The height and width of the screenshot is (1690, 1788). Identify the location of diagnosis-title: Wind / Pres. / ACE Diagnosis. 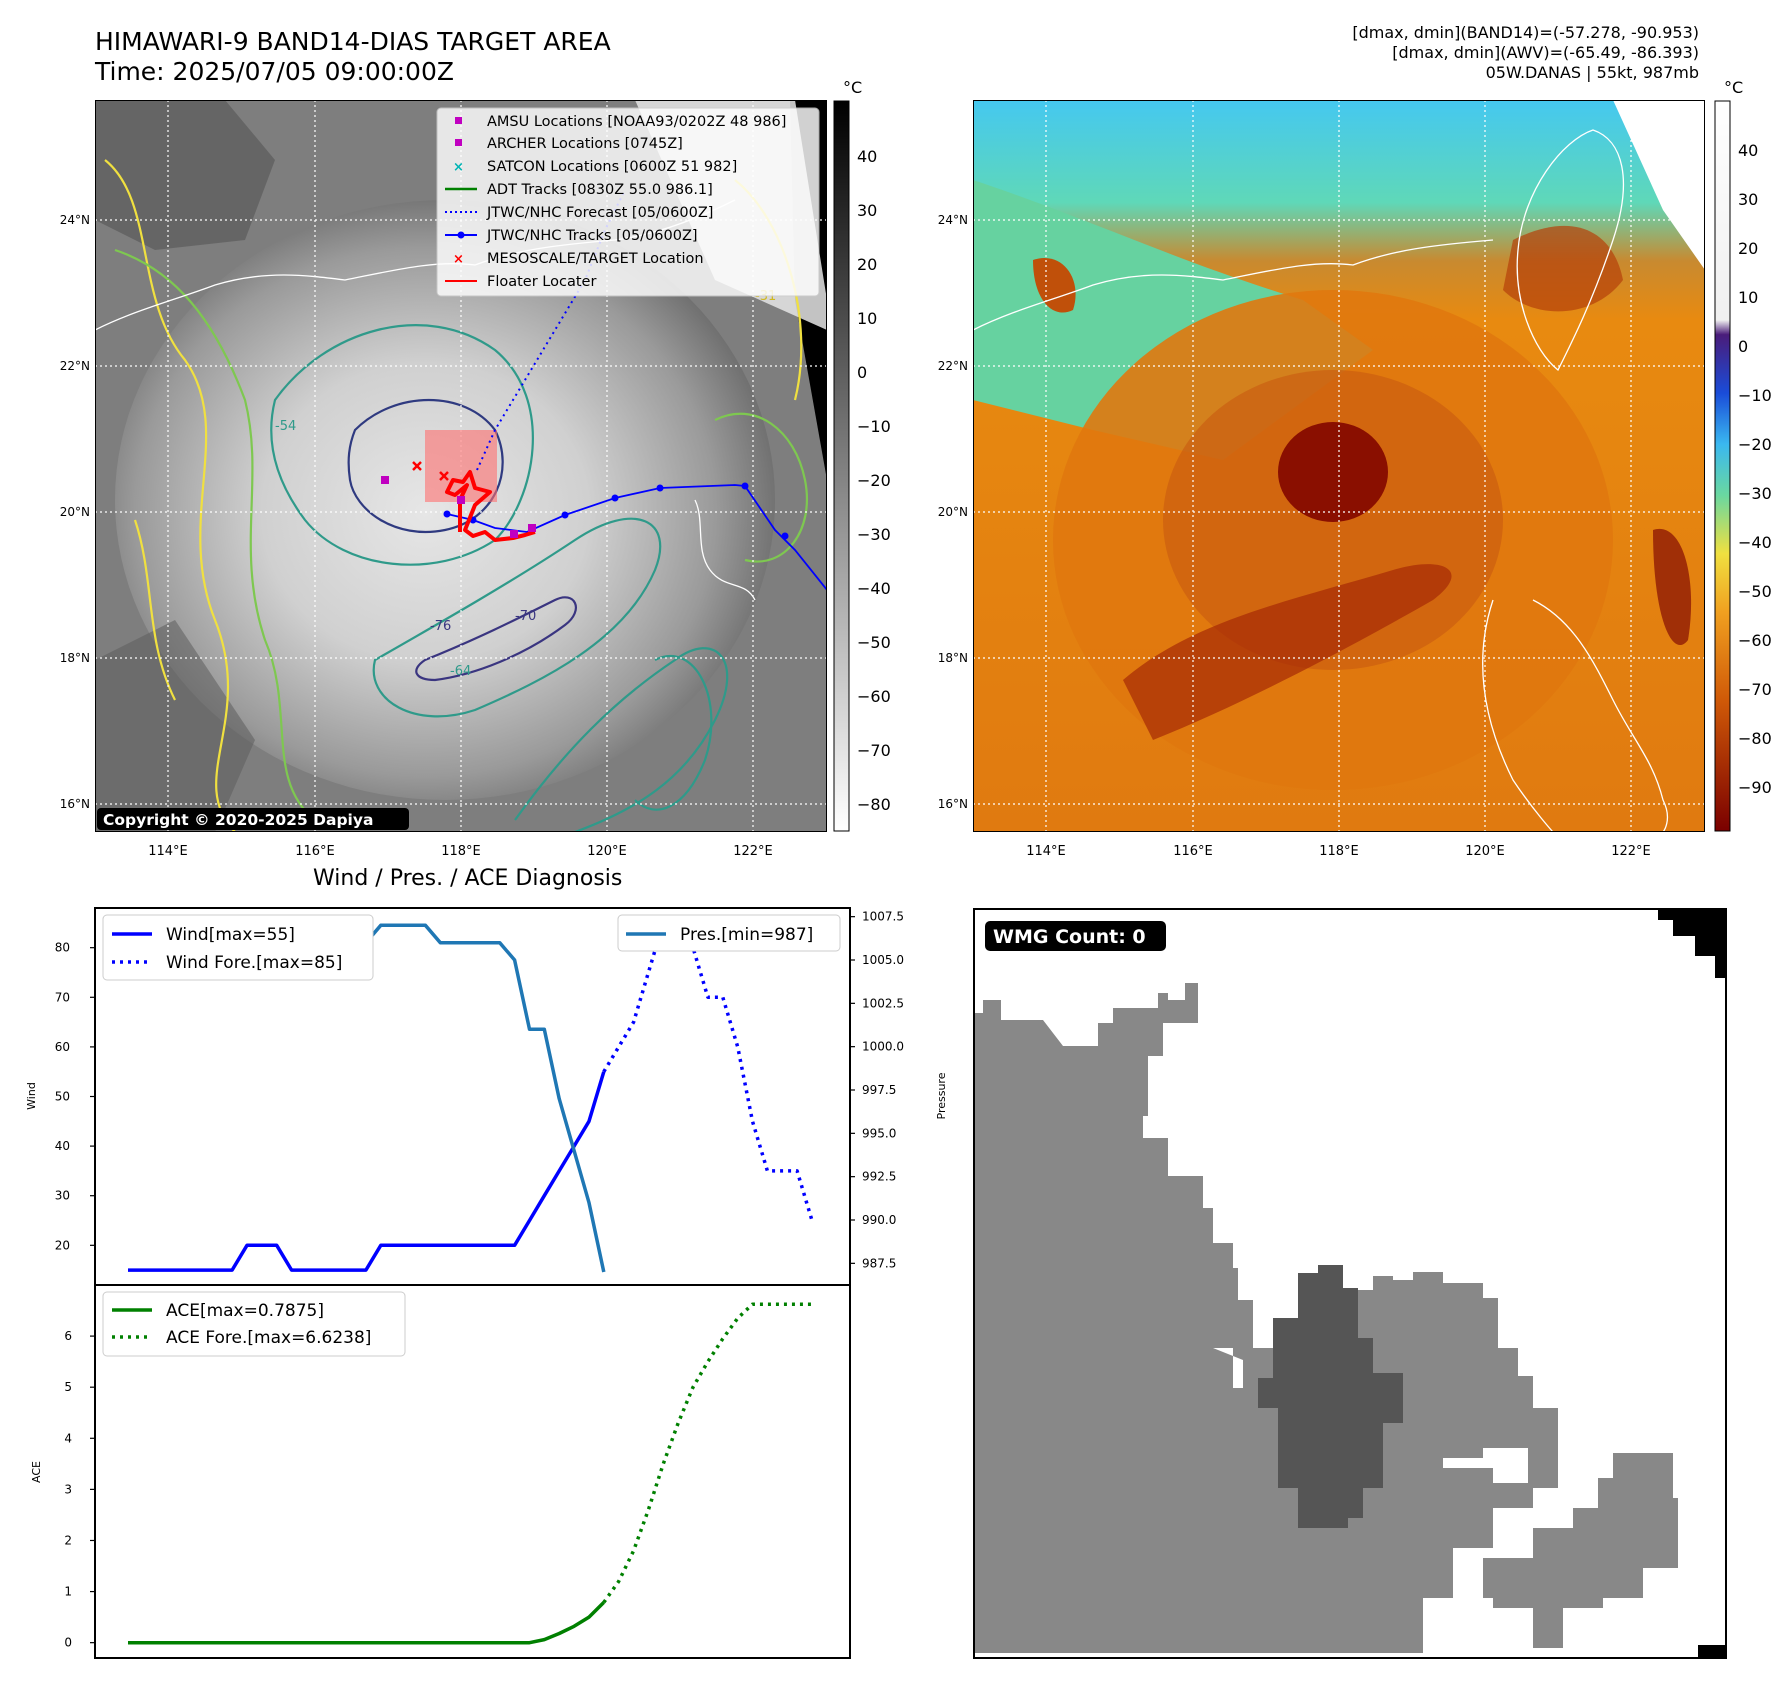
(468, 878).